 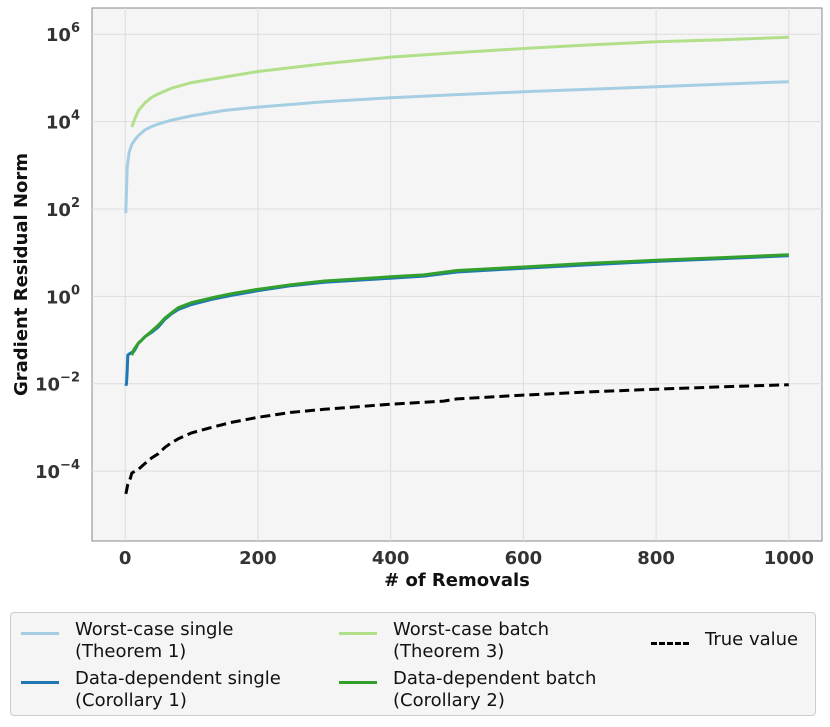 I want to click on legend-label-true-value: True value, so click(x=752, y=639).